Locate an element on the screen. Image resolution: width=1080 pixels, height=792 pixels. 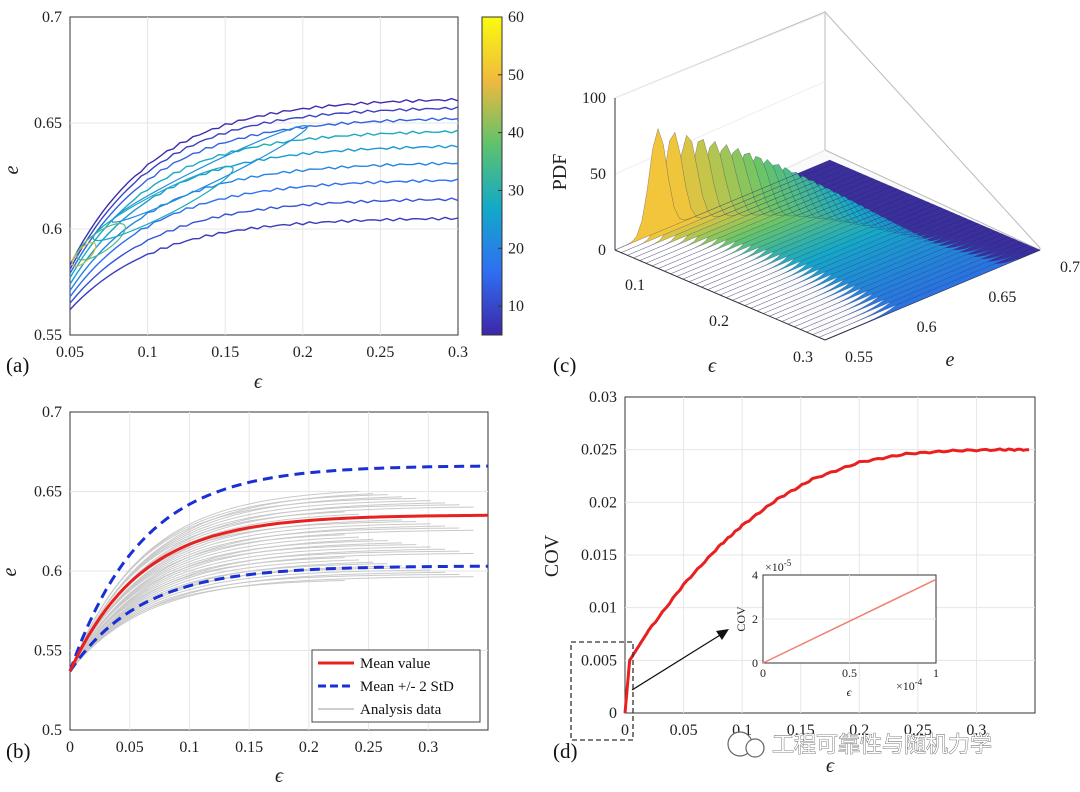
z-tick-label: 0 is located at coordinates (602, 250).